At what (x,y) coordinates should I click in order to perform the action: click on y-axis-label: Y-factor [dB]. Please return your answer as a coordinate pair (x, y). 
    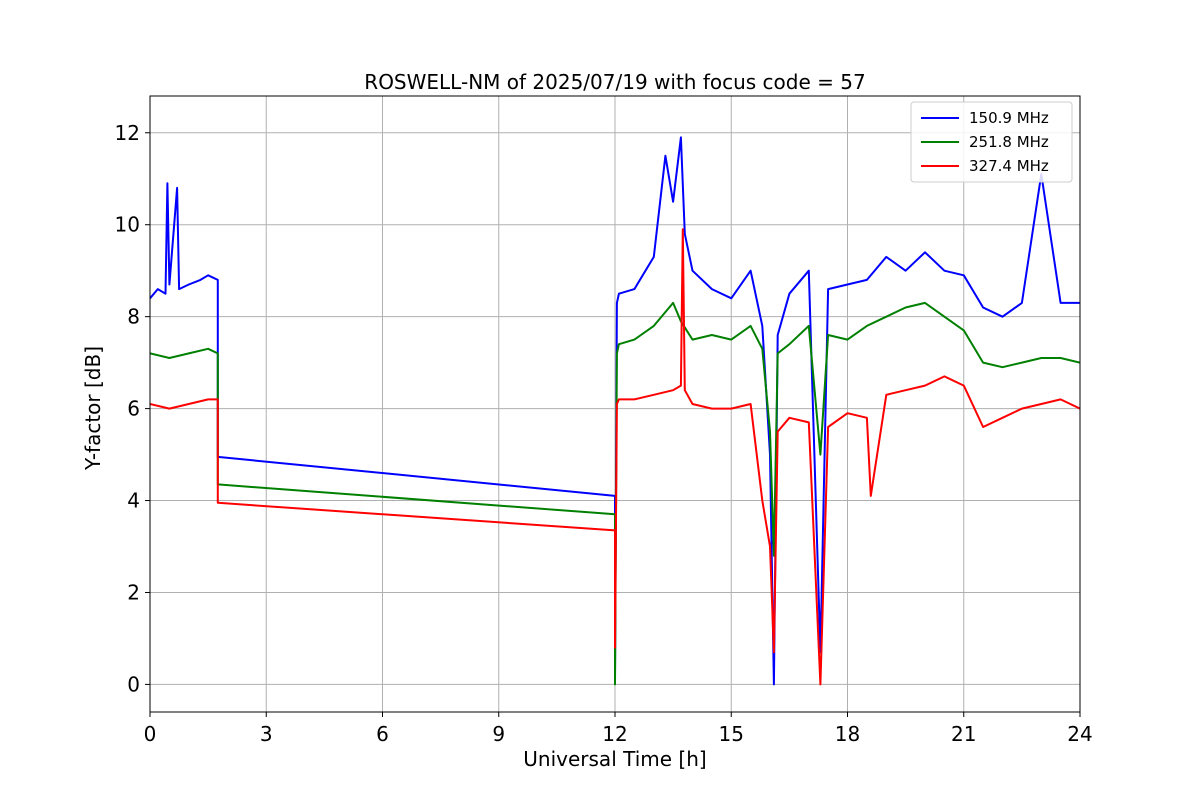
    Looking at the image, I should click on (93, 408).